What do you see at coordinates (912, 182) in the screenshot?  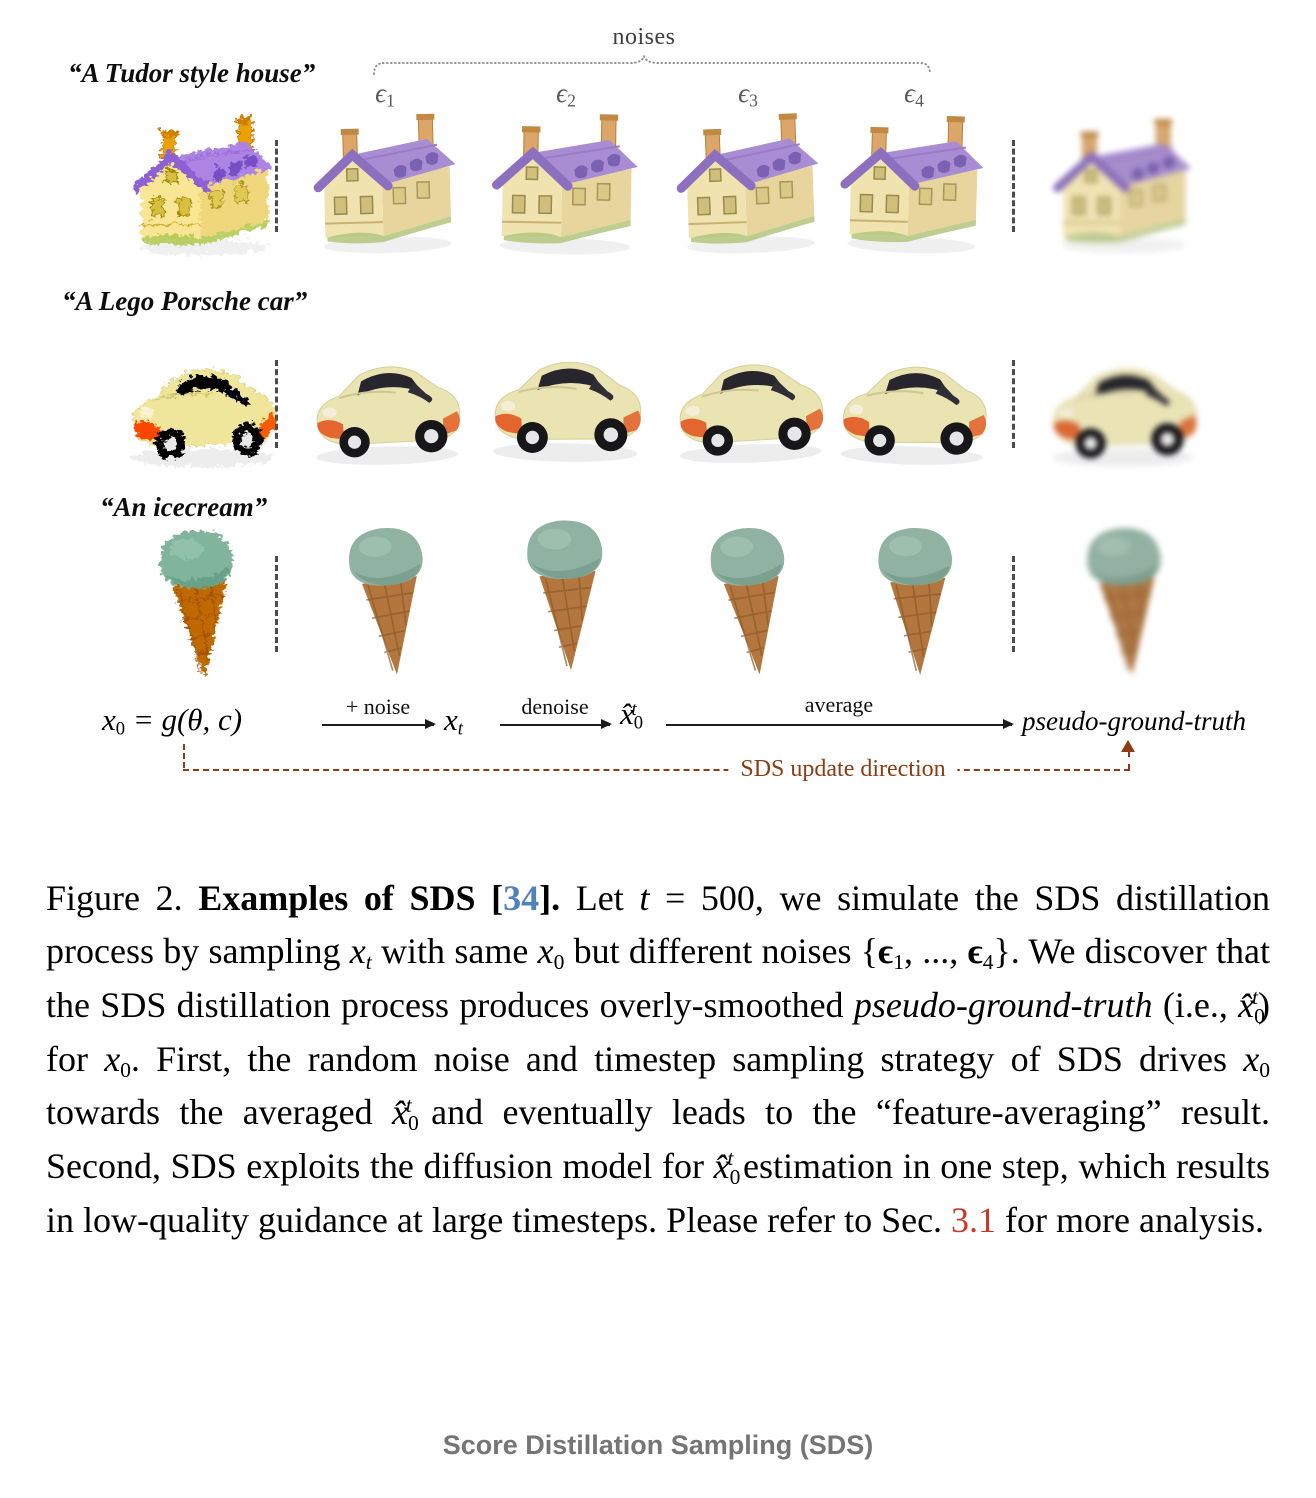 I see `house-sample-eps4-image` at bounding box center [912, 182].